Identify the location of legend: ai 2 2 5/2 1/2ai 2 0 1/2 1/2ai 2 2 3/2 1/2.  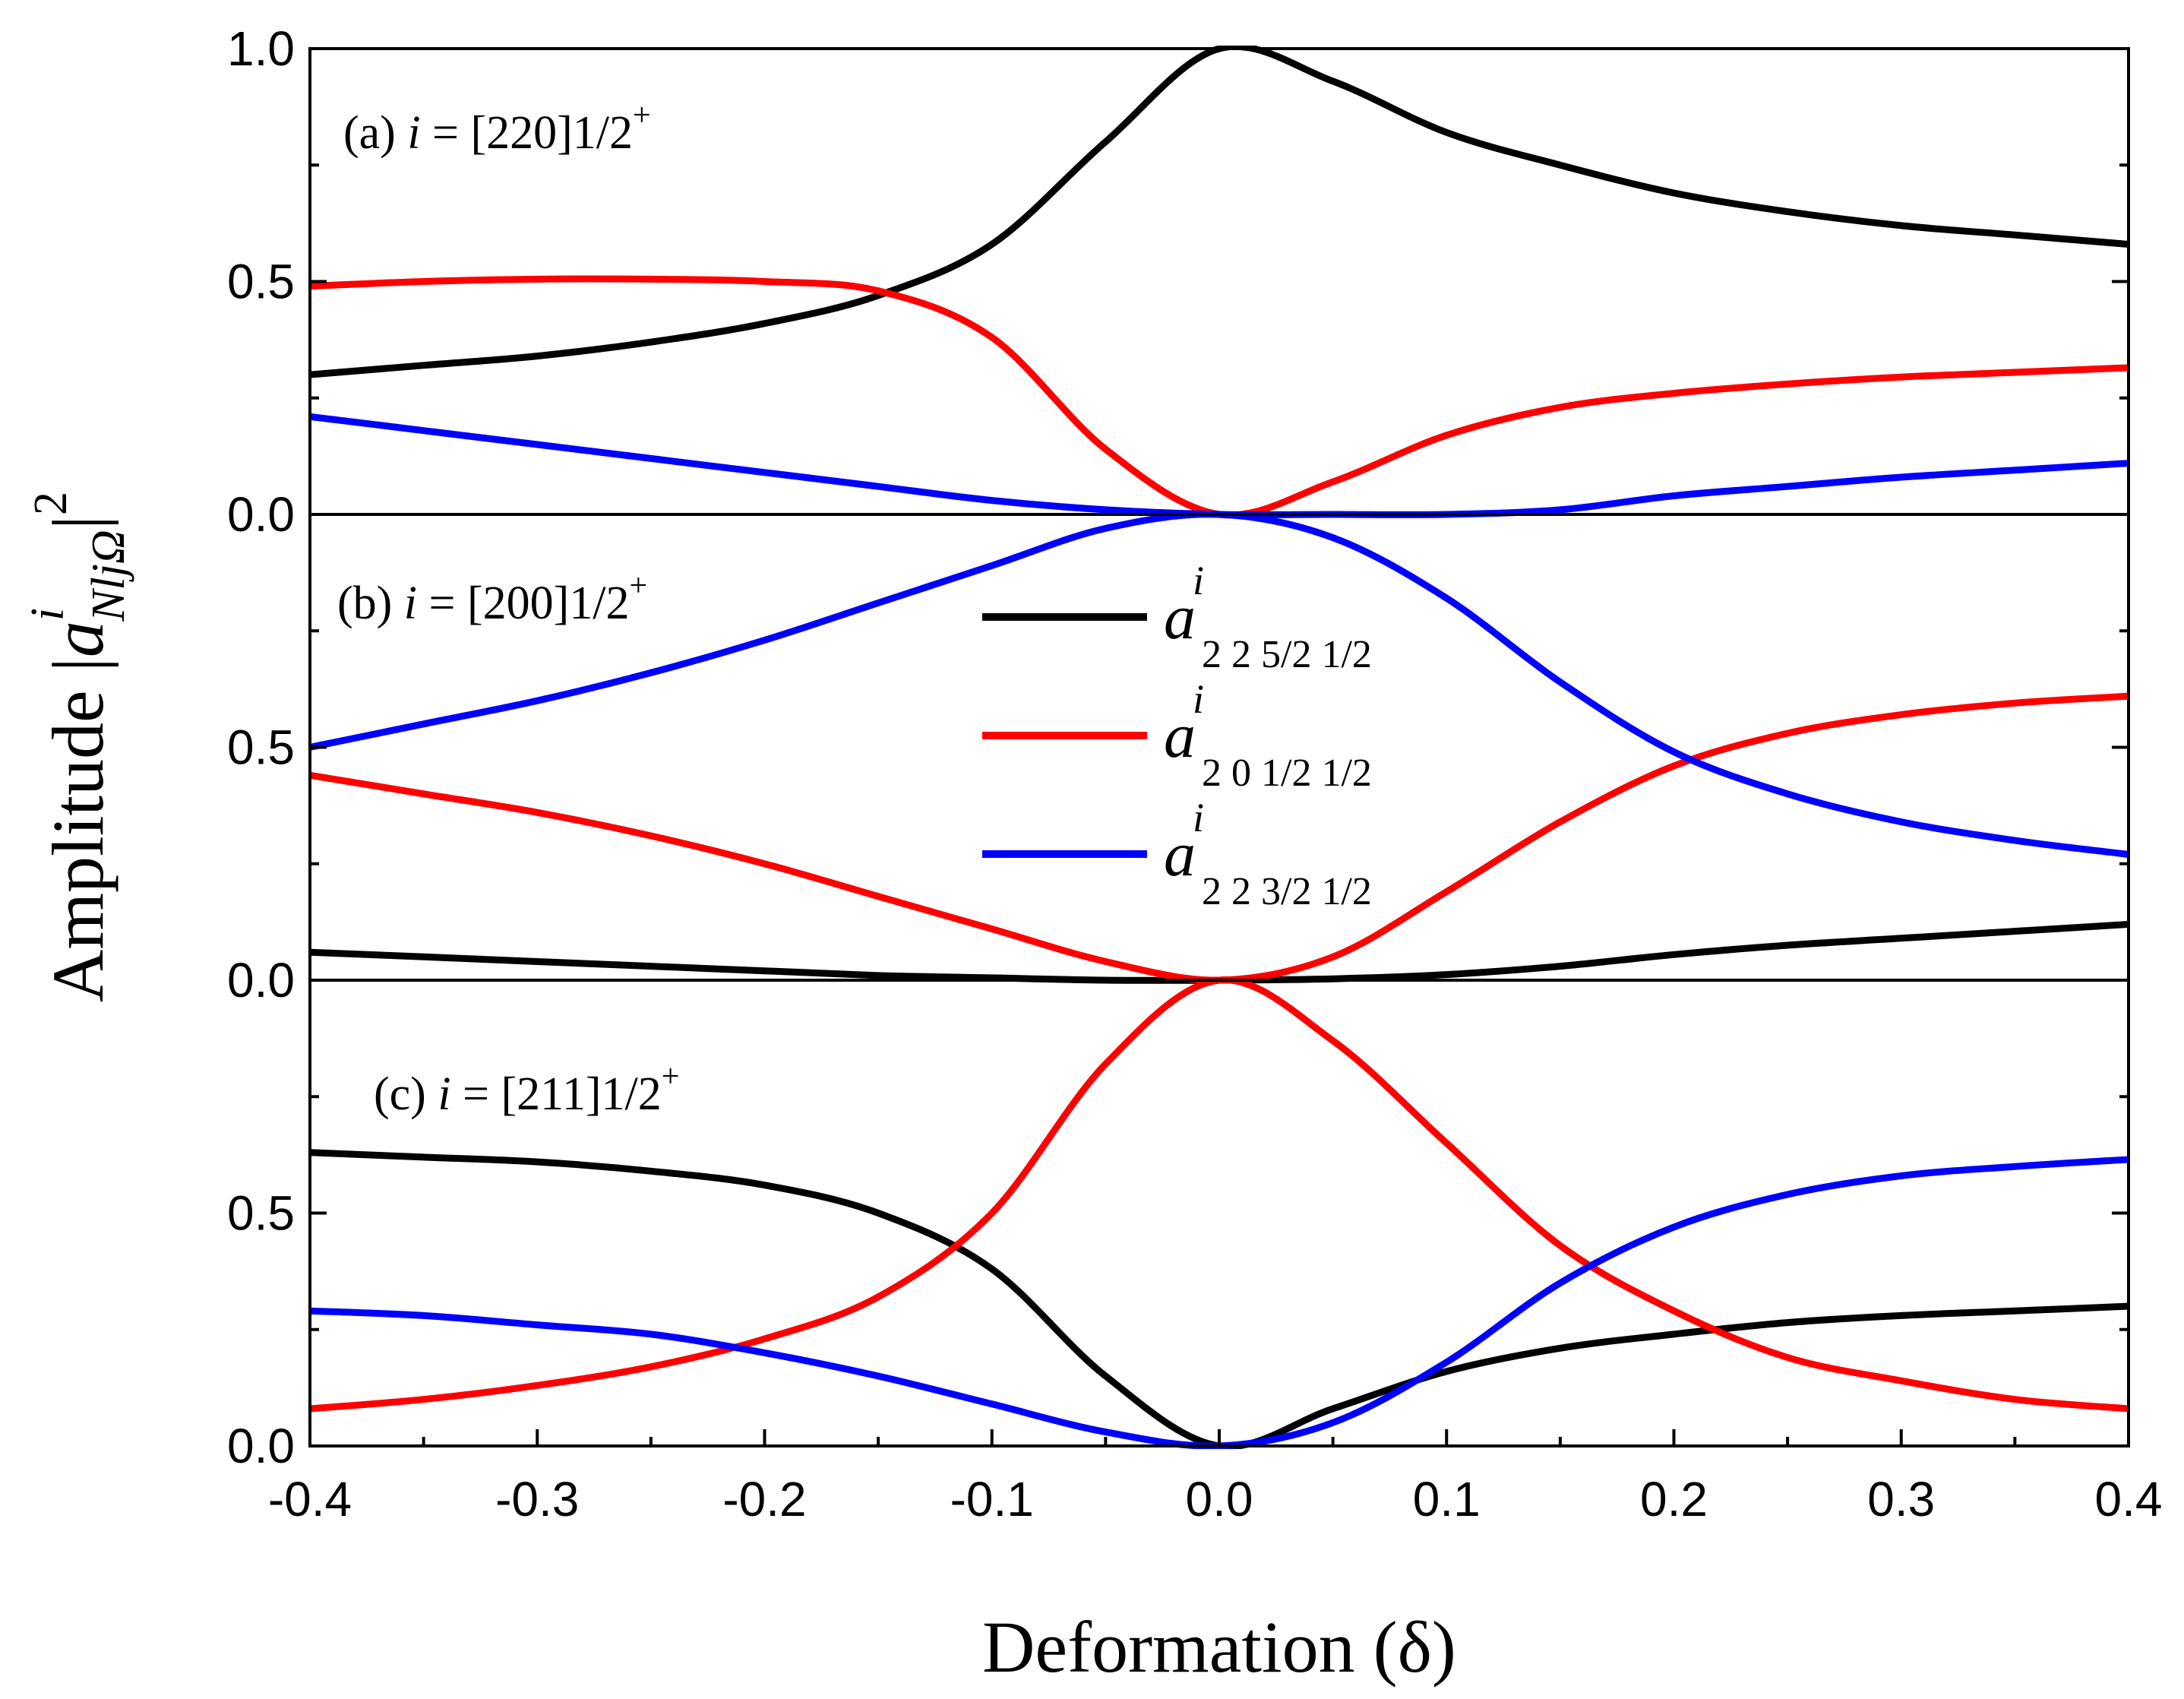
(1177, 735).